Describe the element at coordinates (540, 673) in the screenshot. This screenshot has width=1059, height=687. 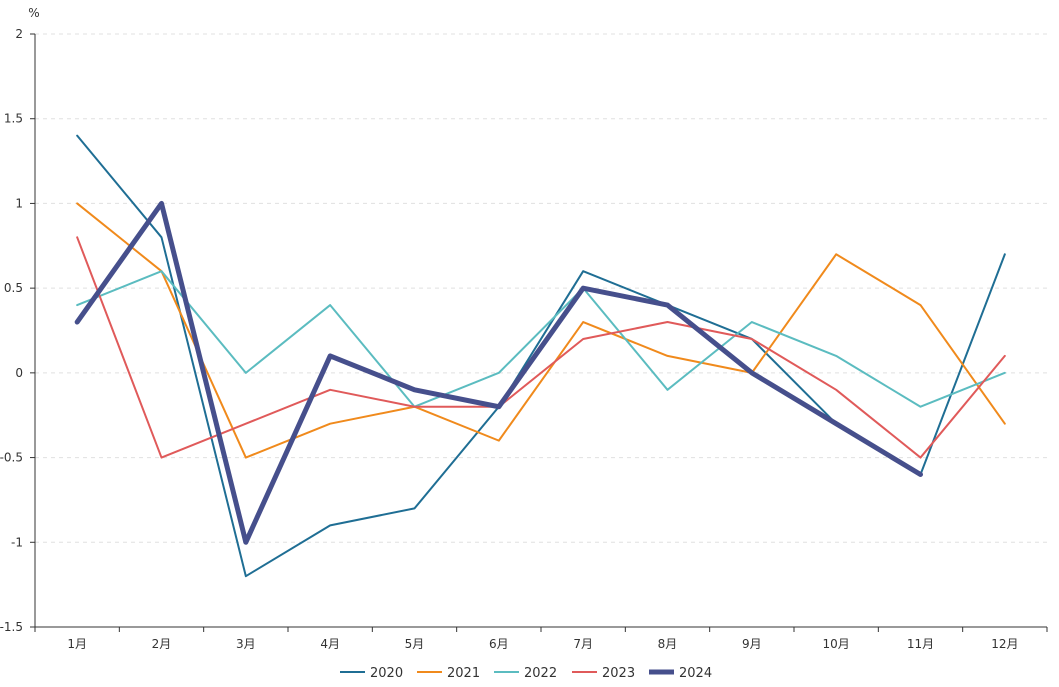
I see `legend-label: 2022` at that location.